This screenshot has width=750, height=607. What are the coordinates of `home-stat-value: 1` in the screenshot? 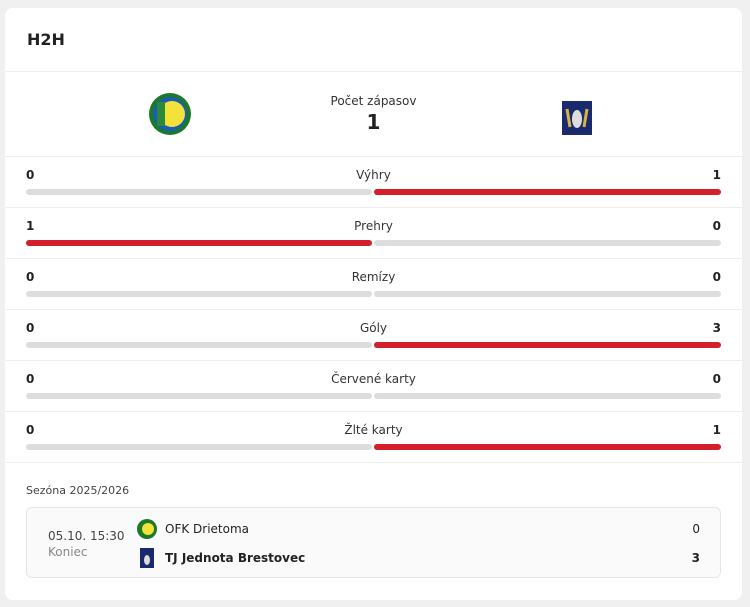 It's located at (30, 226).